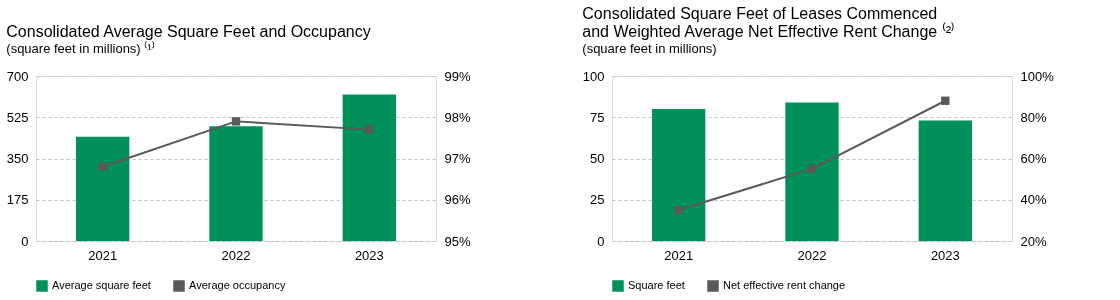 The height and width of the screenshot is (300, 1120). I want to click on y2-tick-label: 96%, so click(457, 200).